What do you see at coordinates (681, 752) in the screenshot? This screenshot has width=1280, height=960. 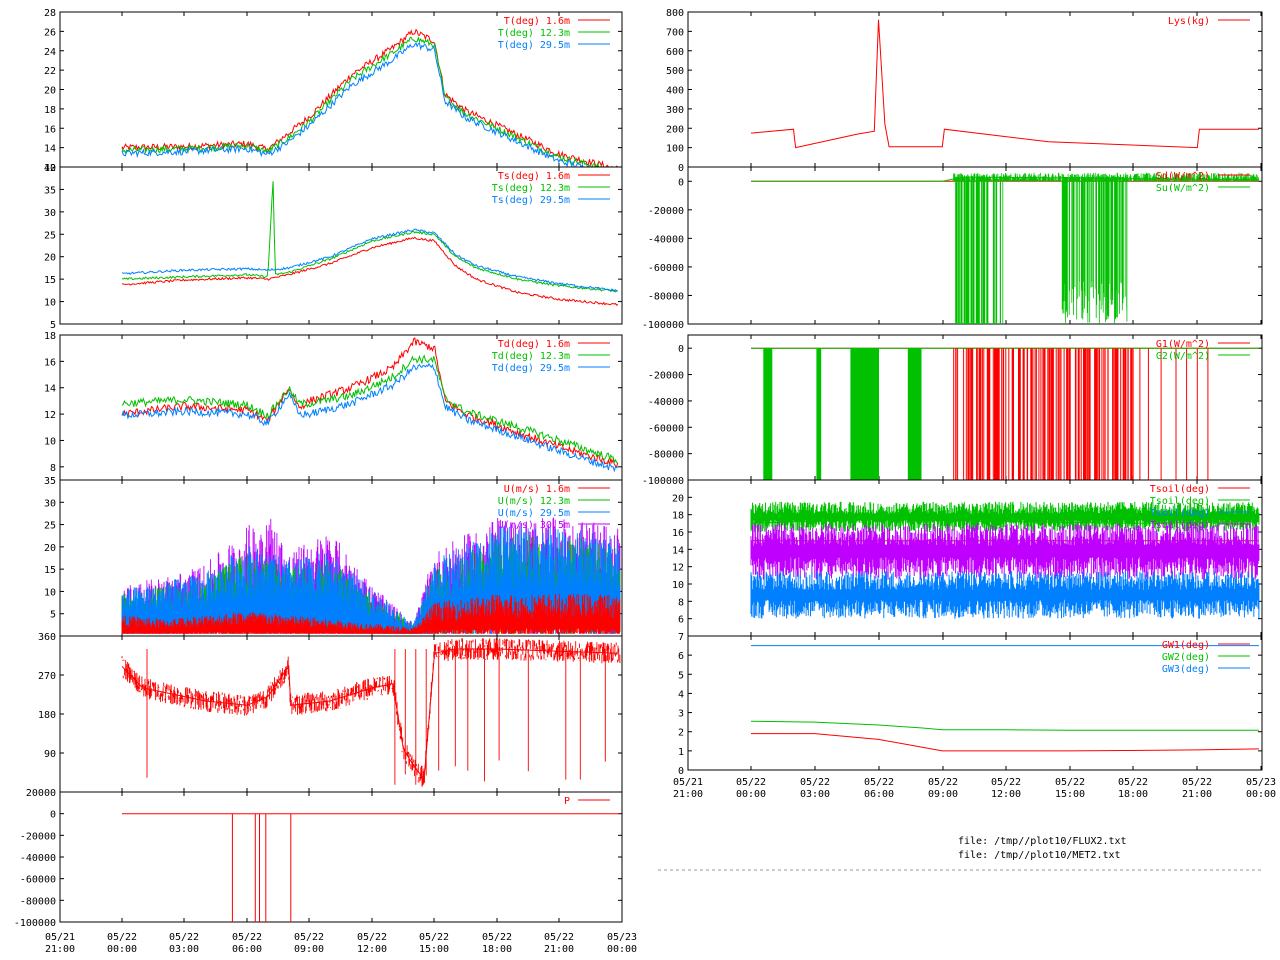 I see `y-tick-label: 1` at bounding box center [681, 752].